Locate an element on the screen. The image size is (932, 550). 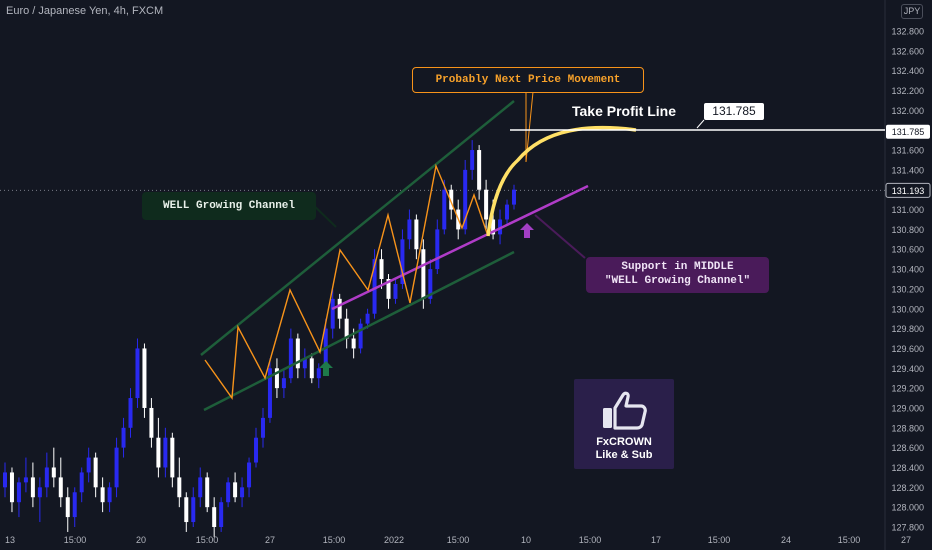
channel-callout: WELL Growing Channel is located at coordinates (229, 206).